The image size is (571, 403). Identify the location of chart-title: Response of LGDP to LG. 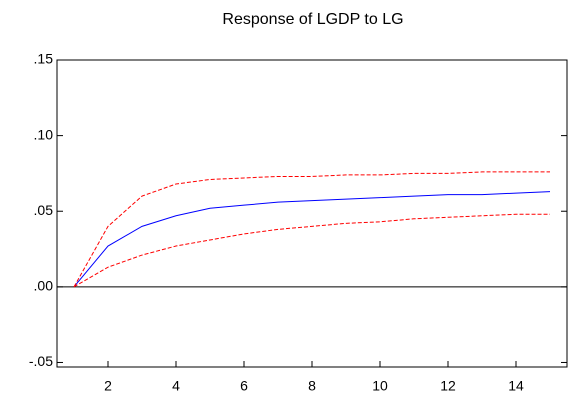
(312, 19).